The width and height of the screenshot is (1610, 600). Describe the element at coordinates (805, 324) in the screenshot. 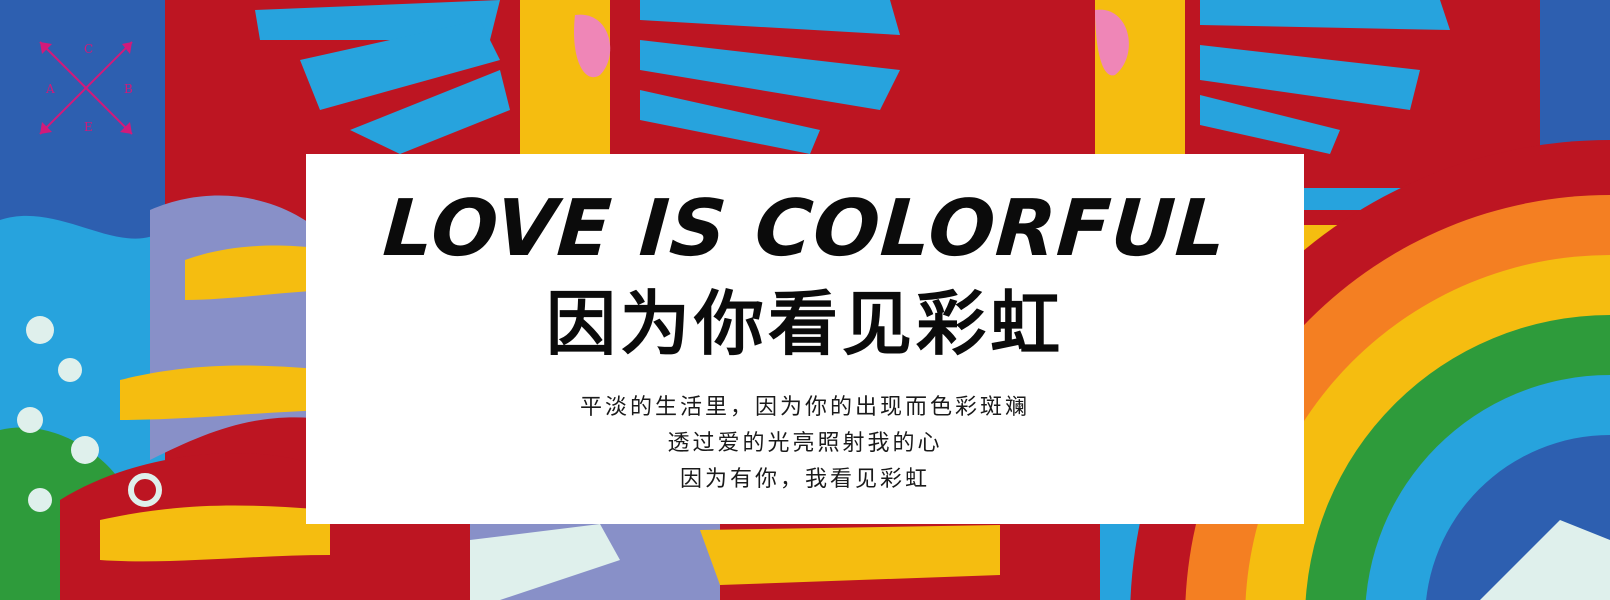

I see `chinese-title: 因为你看见彩虹` at that location.